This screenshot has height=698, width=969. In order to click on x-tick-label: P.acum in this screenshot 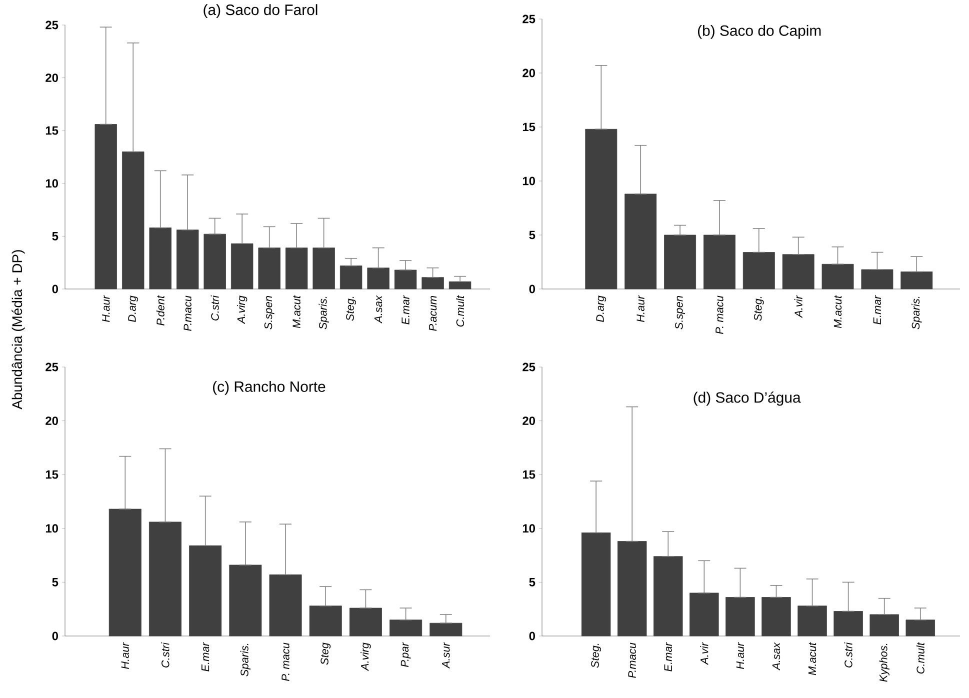, I will do `click(432, 313)`.